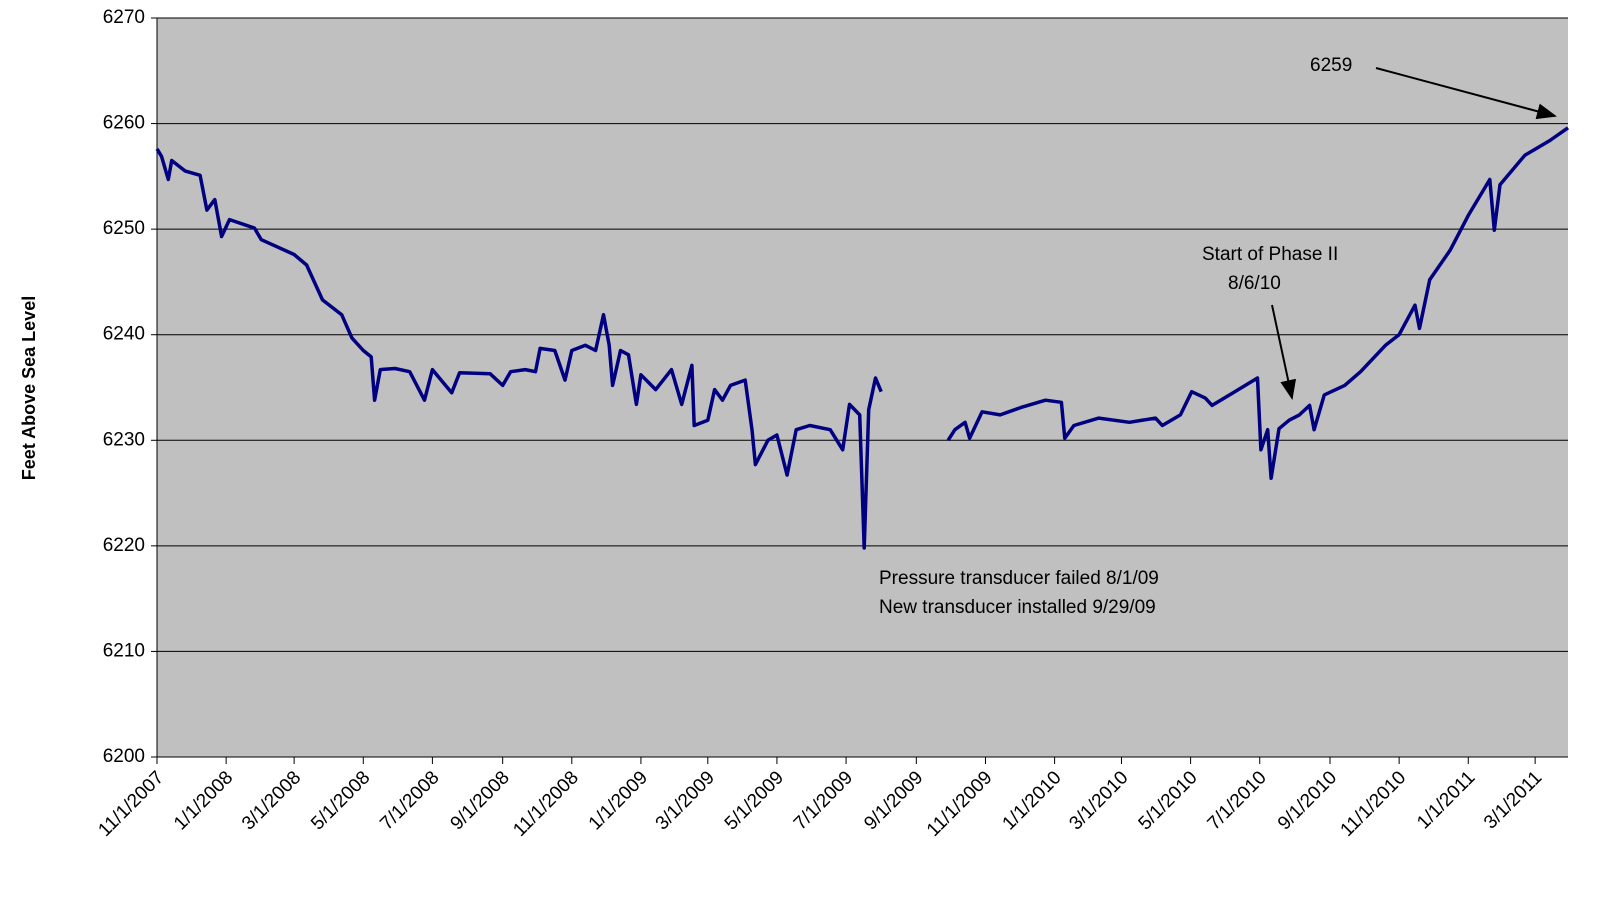  Describe the element at coordinates (124, 756) in the screenshot. I see `y-tick-label: 6200` at that location.